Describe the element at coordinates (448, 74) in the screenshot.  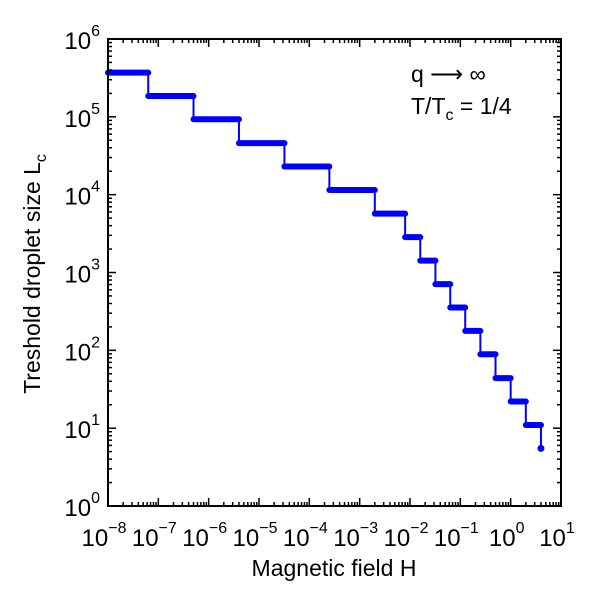
I see `annotation-line1: q ⟶ ∞` at that location.